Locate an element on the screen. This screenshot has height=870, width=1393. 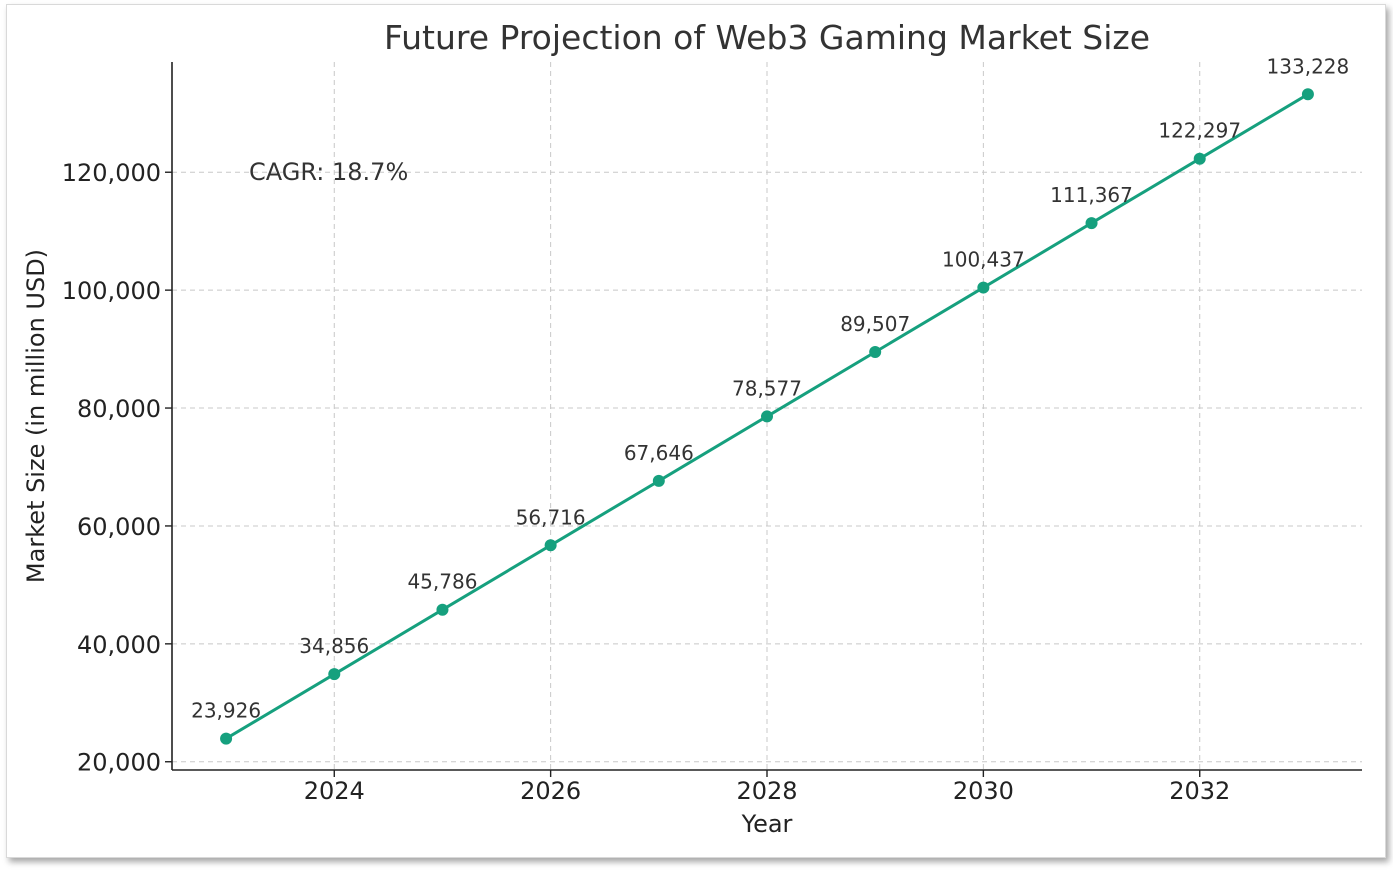
data-label: 111,367 is located at coordinates (1091, 195).